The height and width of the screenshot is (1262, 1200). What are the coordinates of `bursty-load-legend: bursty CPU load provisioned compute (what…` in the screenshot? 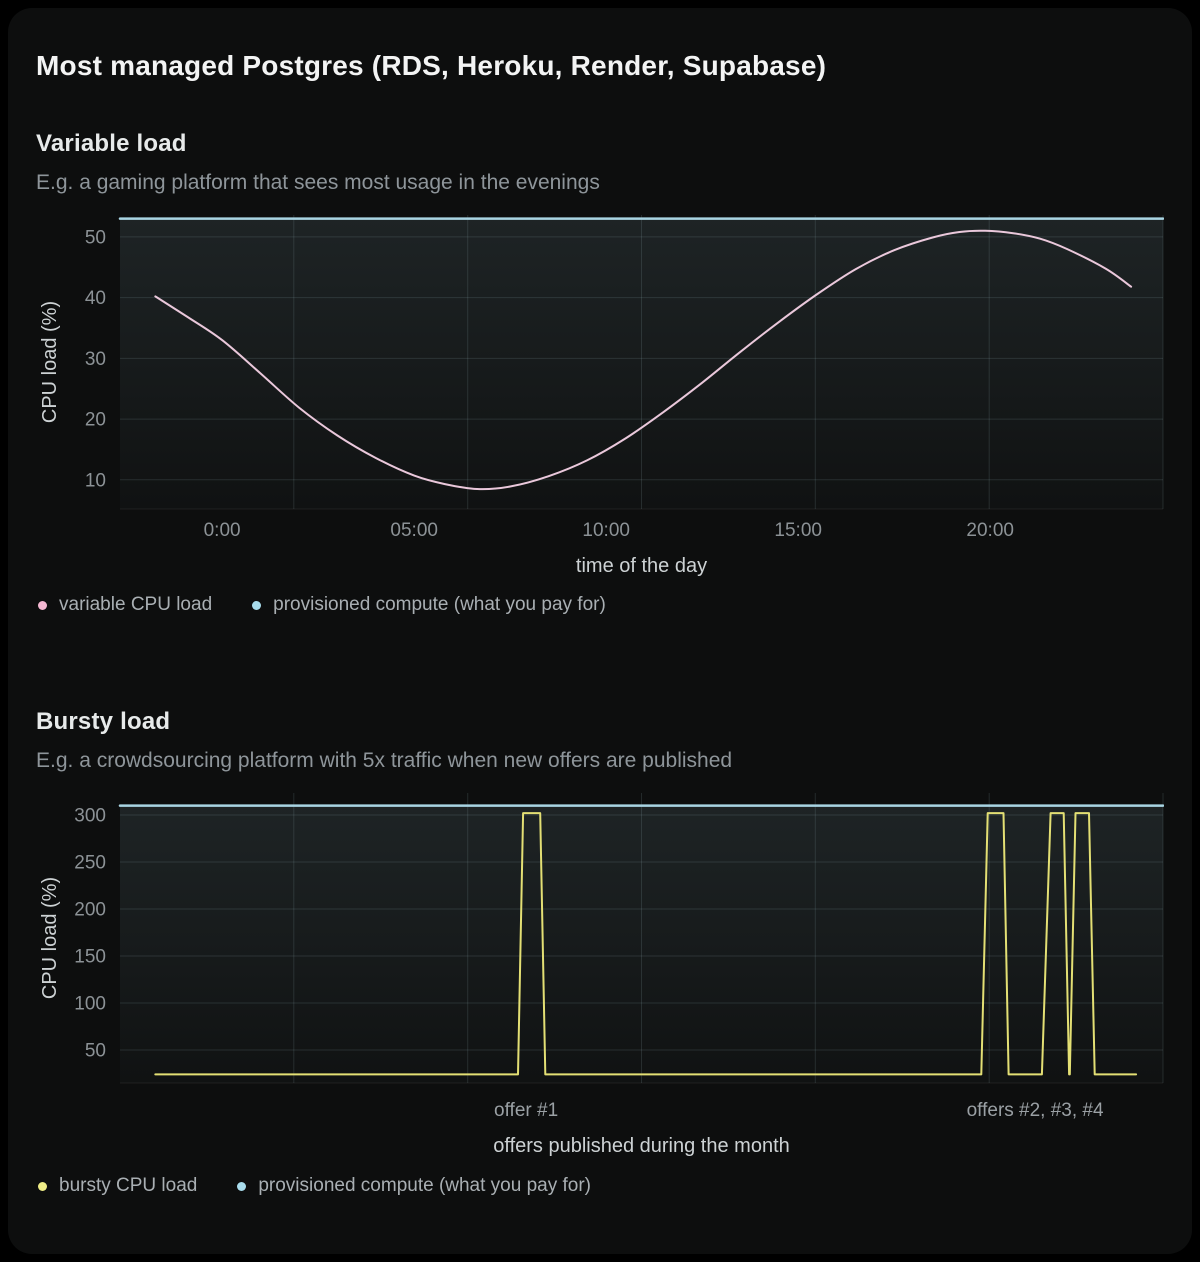 It's located at (600, 1186).